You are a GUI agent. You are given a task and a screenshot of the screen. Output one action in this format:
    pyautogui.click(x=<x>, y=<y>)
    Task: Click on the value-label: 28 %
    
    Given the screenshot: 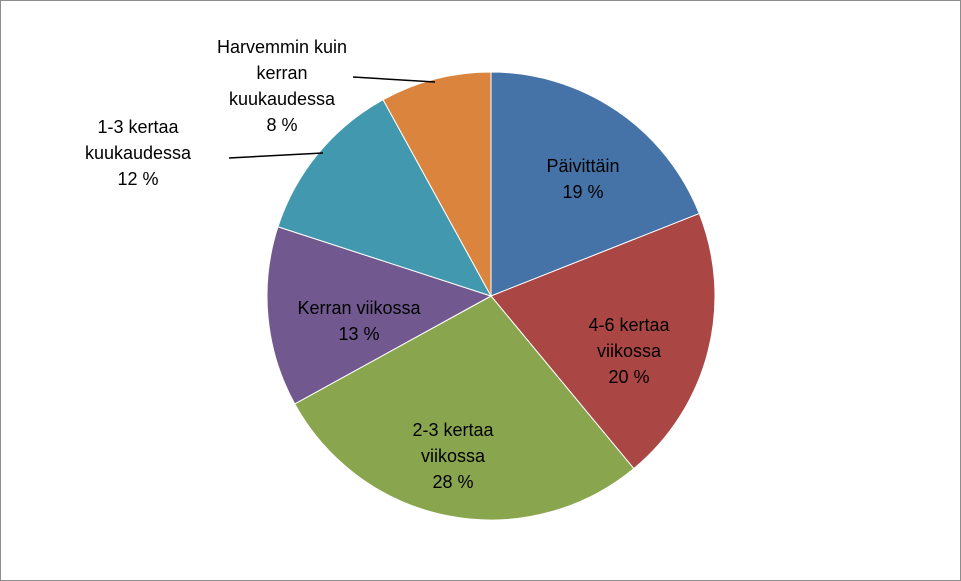 What is the action you would take?
    pyautogui.click(x=453, y=482)
    